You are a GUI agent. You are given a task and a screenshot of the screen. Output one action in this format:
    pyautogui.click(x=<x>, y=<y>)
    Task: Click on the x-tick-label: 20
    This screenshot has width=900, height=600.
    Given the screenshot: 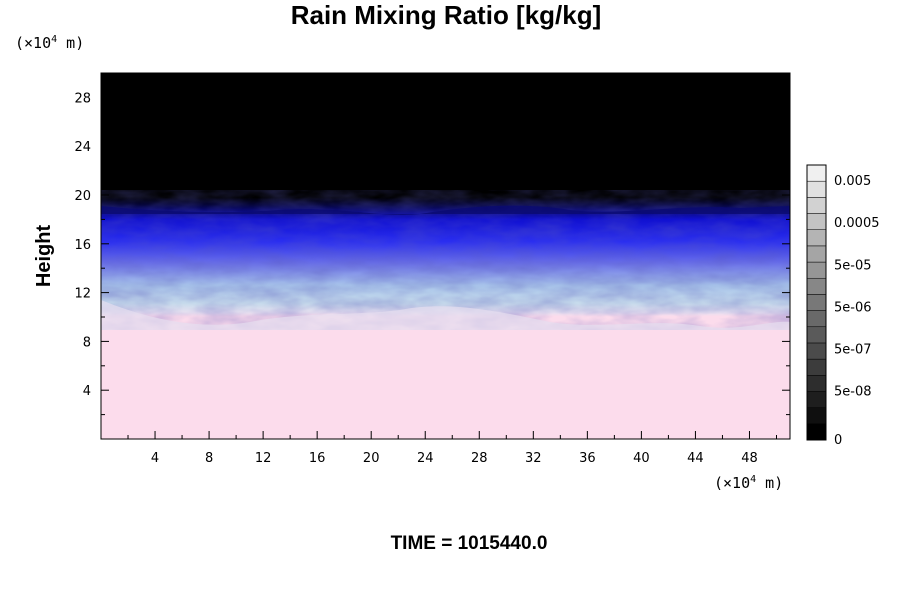 What is the action you would take?
    pyautogui.click(x=371, y=458)
    